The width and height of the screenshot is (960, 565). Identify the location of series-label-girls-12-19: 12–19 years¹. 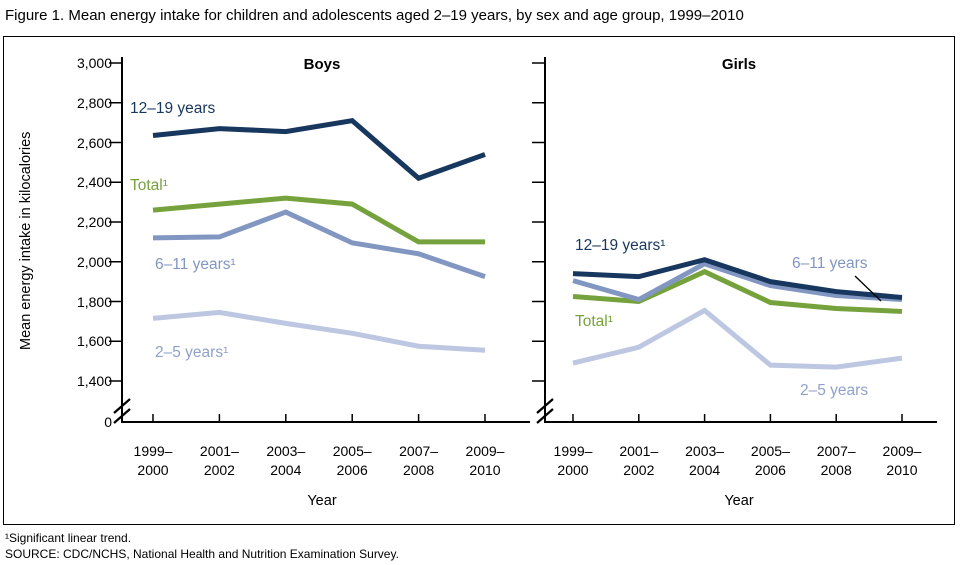
(620, 245).